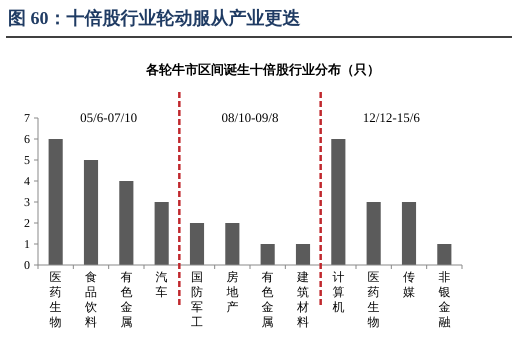  Describe the element at coordinates (231, 292) in the screenshot. I see `x-tick-label: 房地产` at that location.